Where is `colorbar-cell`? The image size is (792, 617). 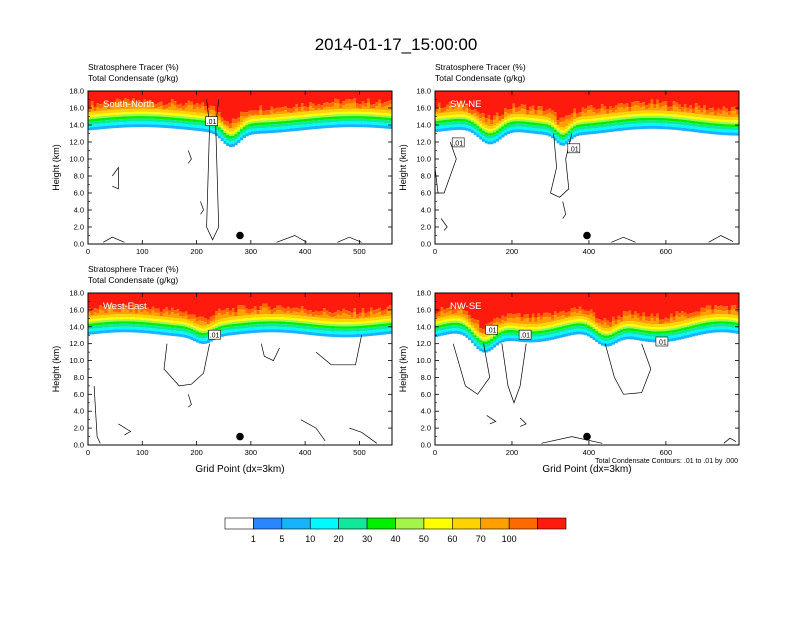
colorbar-cell is located at coordinates (324, 523).